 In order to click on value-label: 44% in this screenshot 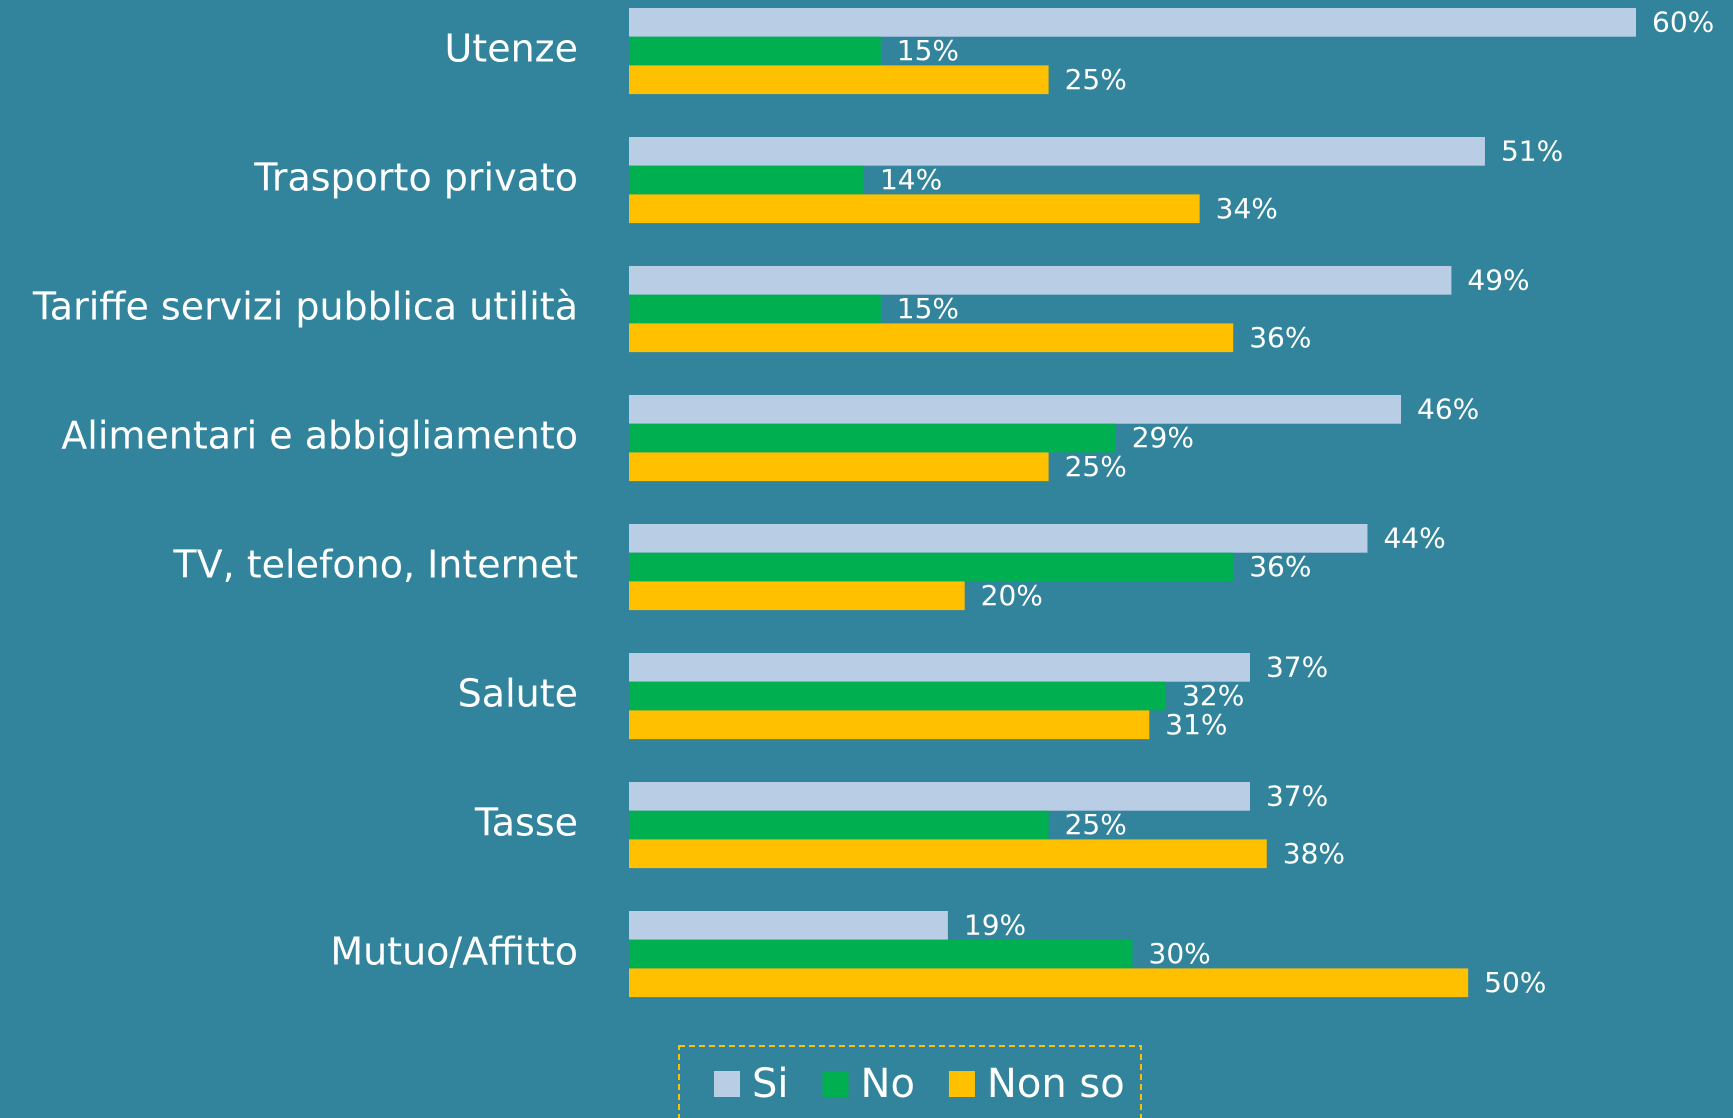, I will do `click(1414, 537)`.